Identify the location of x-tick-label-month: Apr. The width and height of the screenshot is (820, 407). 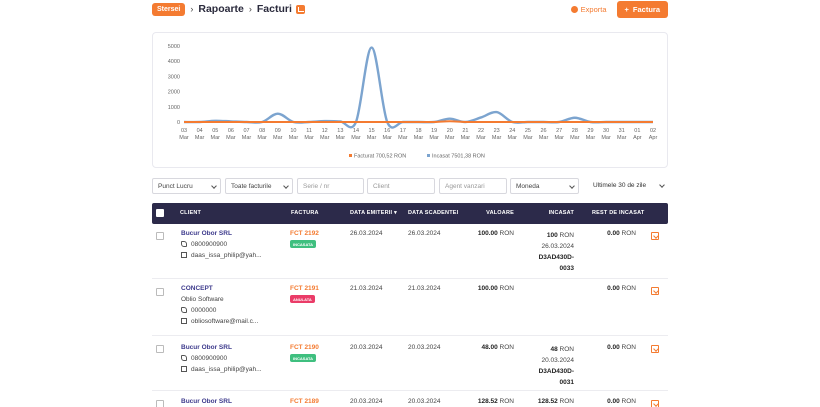
(637, 138).